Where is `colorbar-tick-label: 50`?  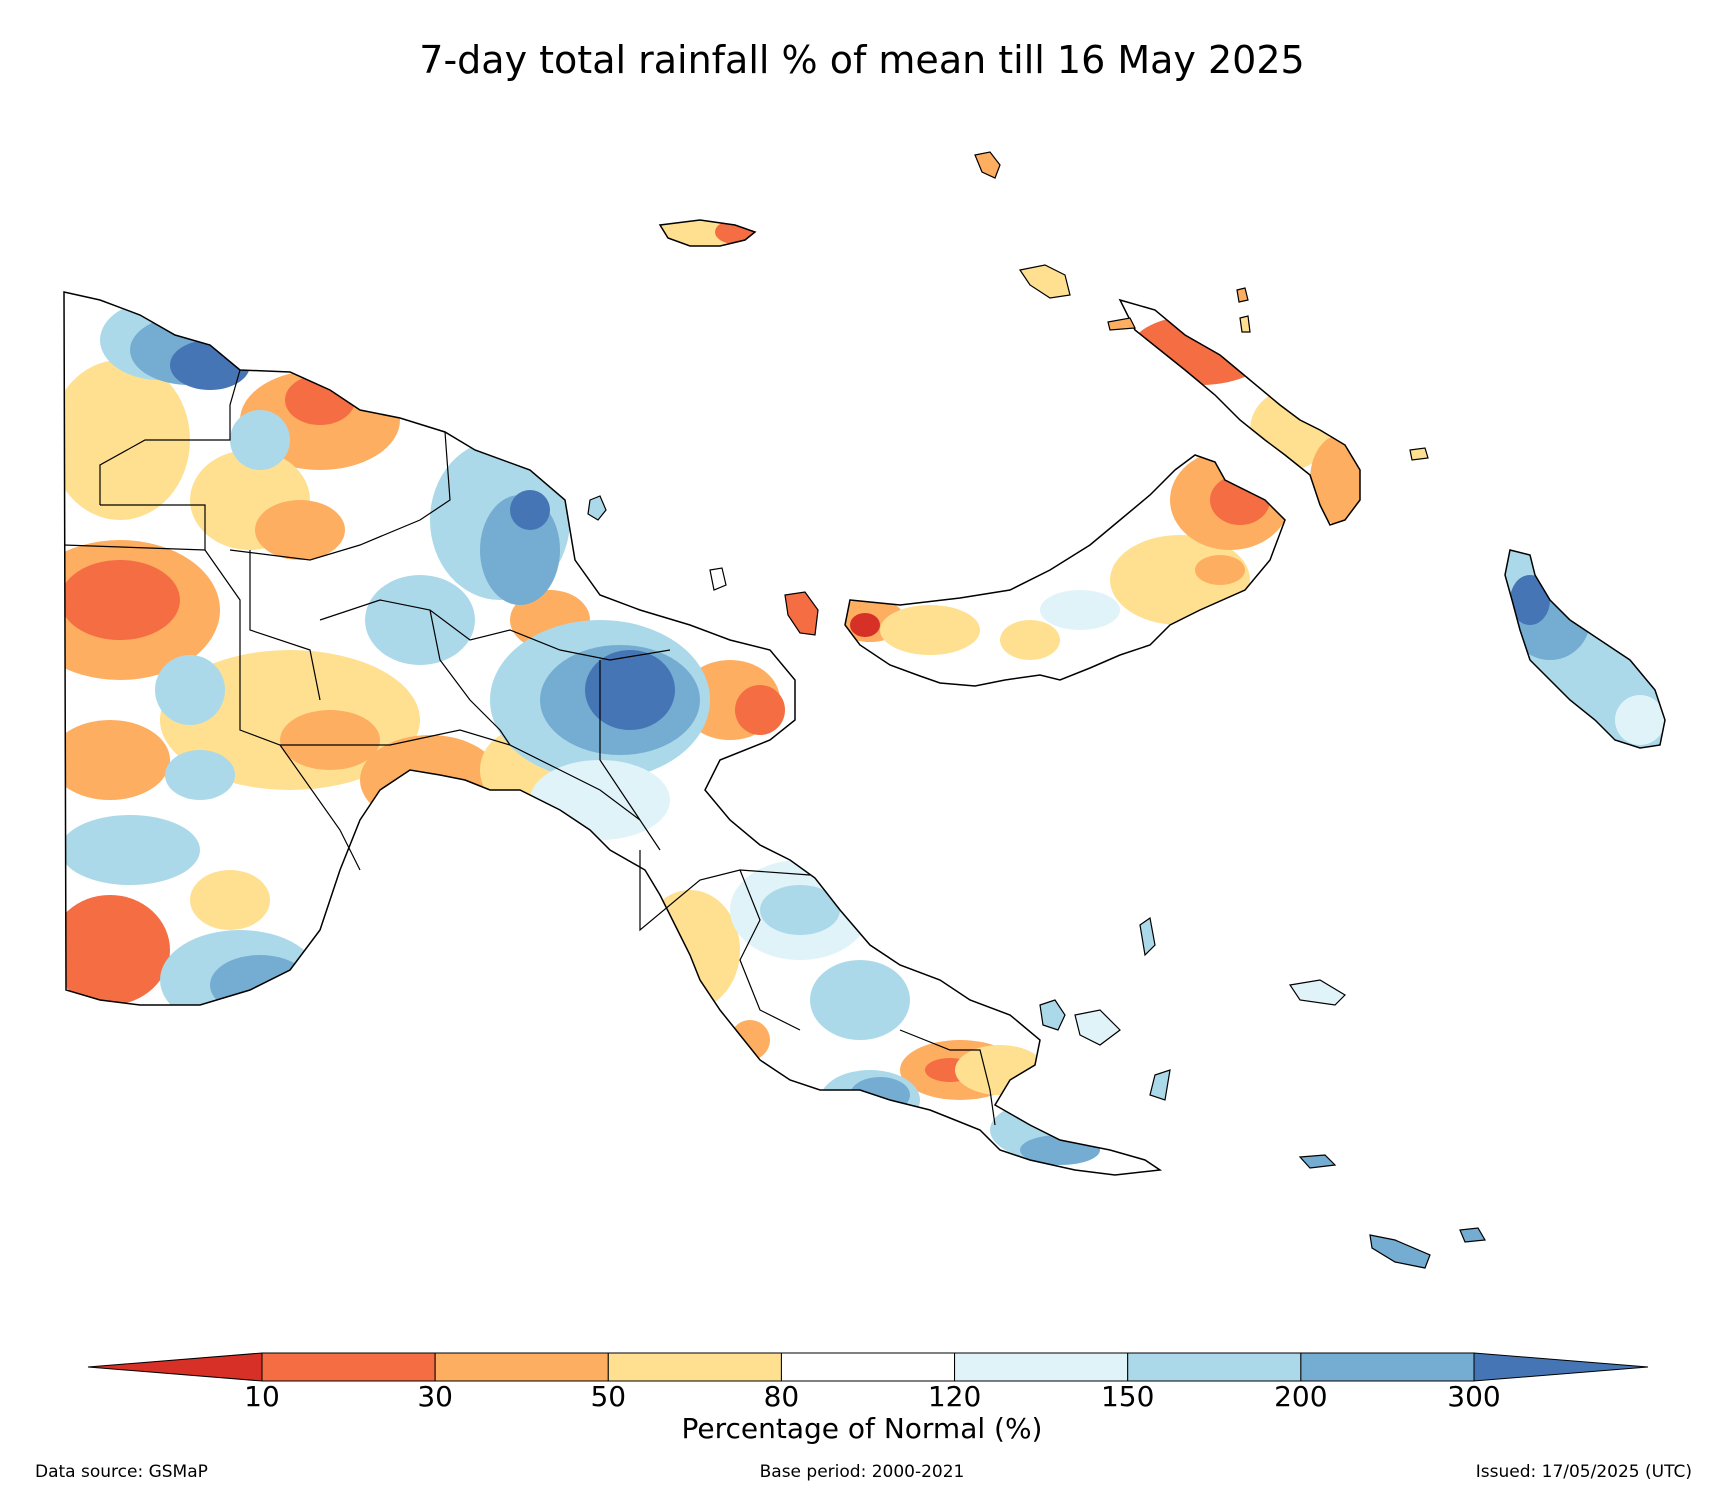 colorbar-tick-label: 50 is located at coordinates (608, 1396).